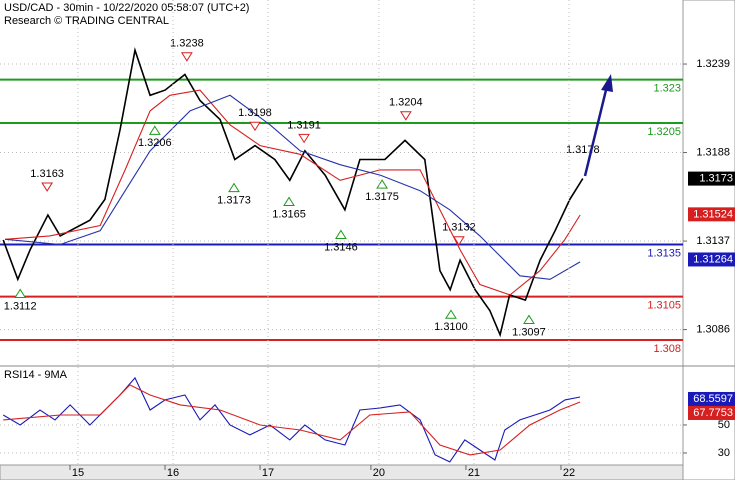  What do you see at coordinates (664, 306) in the screenshot?
I see `level-label: 1.3105` at bounding box center [664, 306].